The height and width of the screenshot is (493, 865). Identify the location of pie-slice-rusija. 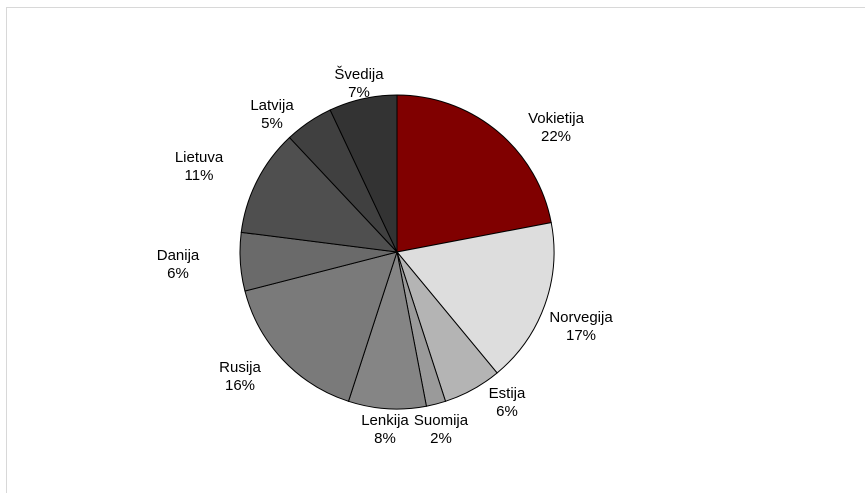
(321, 326).